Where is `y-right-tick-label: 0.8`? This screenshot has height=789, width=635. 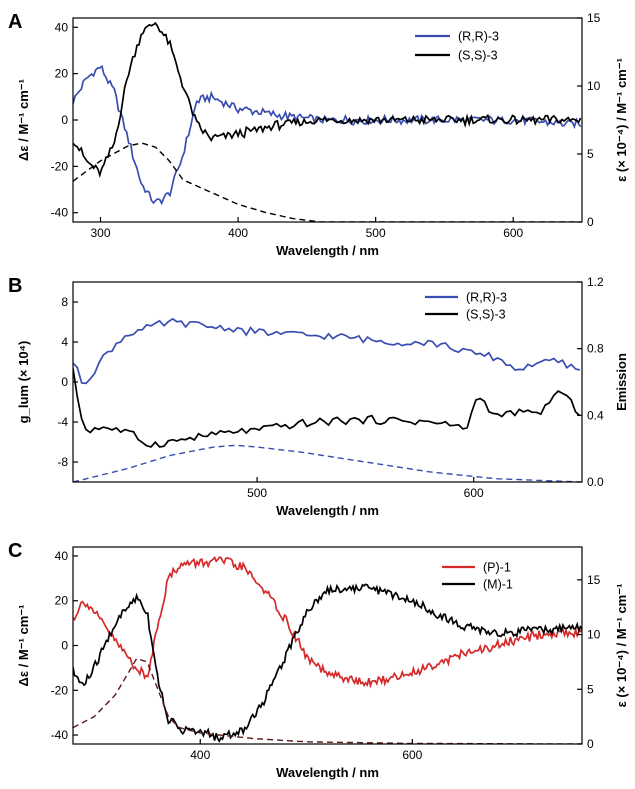
y-right-tick-label: 0.8 is located at coordinates (595, 349).